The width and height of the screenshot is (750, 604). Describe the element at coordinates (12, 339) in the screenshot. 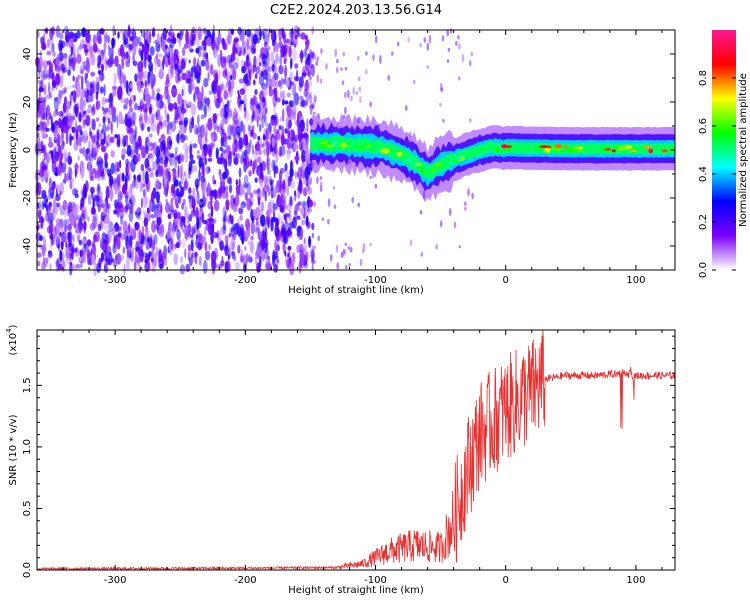

I see `svg-text: (x104)` at that location.